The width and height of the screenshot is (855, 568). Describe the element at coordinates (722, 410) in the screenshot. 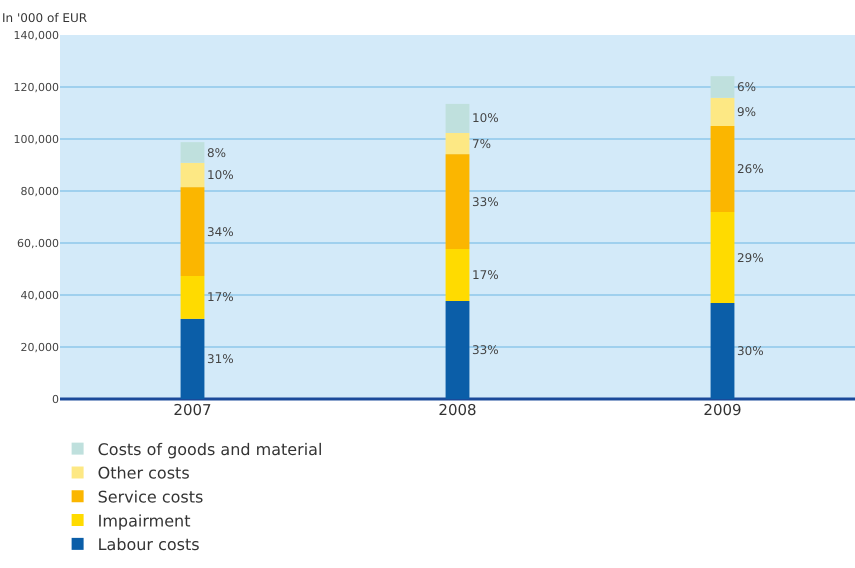

I see `x-tick-label: 2009` at that location.